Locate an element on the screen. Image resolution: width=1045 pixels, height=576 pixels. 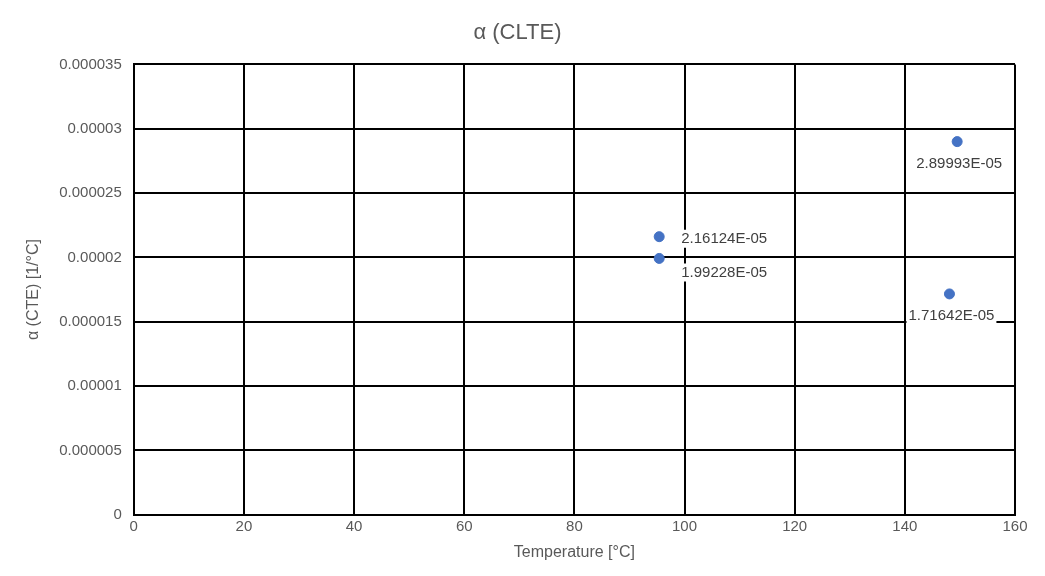
y-tick-label: 0.000015 is located at coordinates (90, 320).